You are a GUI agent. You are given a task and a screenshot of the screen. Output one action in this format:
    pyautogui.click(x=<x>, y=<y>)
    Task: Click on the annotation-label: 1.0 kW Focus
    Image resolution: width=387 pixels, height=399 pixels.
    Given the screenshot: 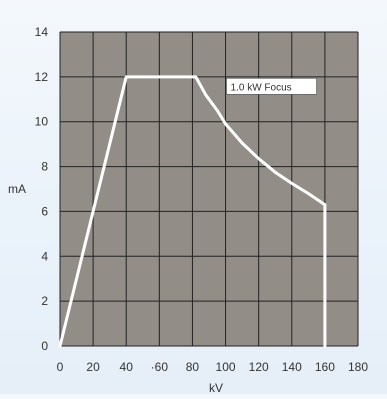 What is the action you would take?
    pyautogui.click(x=261, y=87)
    